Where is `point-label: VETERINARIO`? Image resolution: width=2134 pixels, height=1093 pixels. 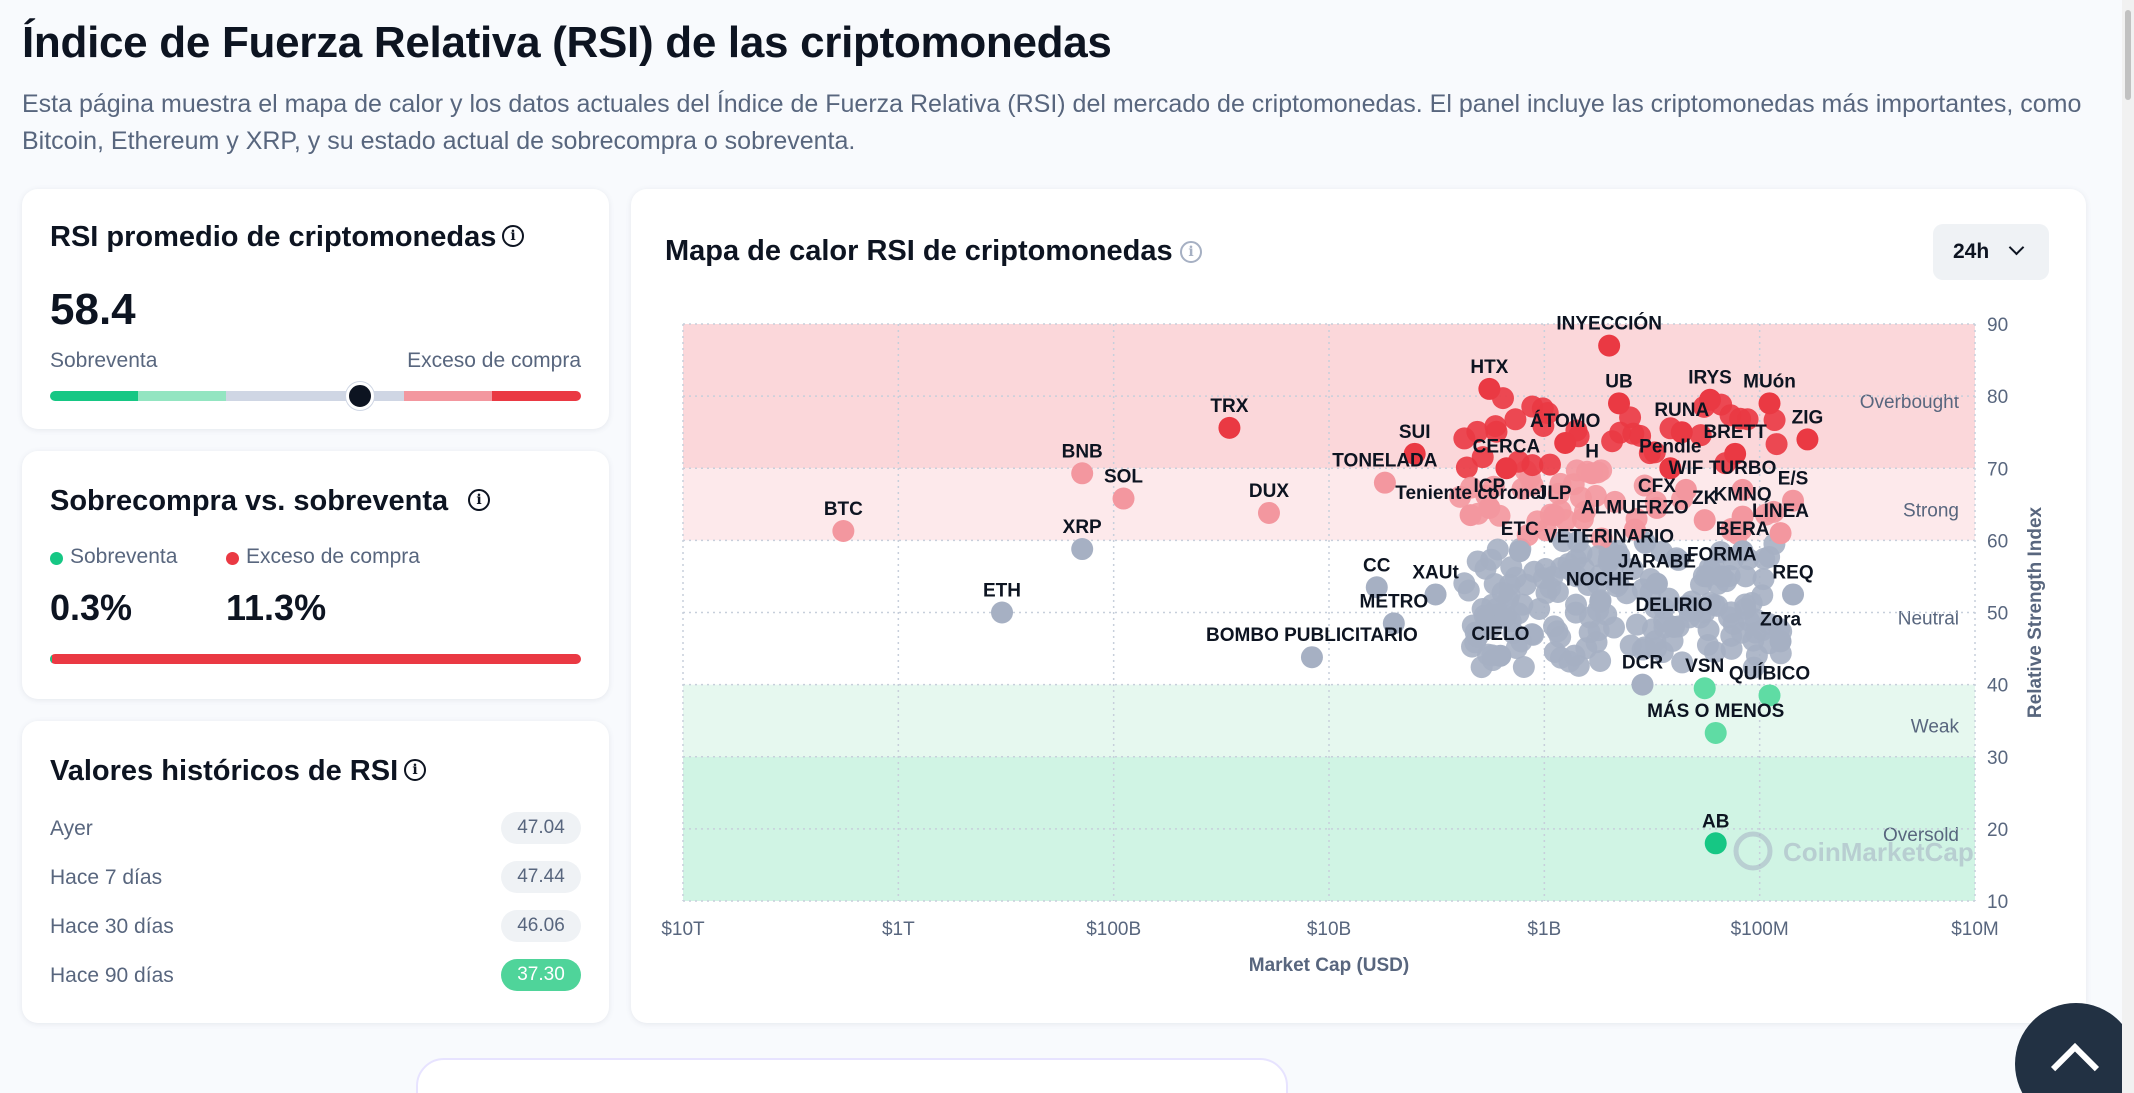 point-label: VETERINARIO is located at coordinates (1609, 536).